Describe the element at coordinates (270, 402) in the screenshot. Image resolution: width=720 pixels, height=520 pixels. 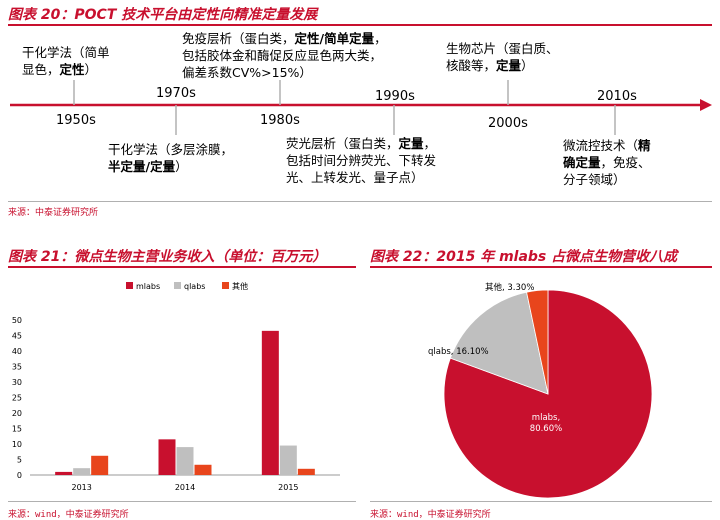
I see `bar-mlabs-2015` at that location.